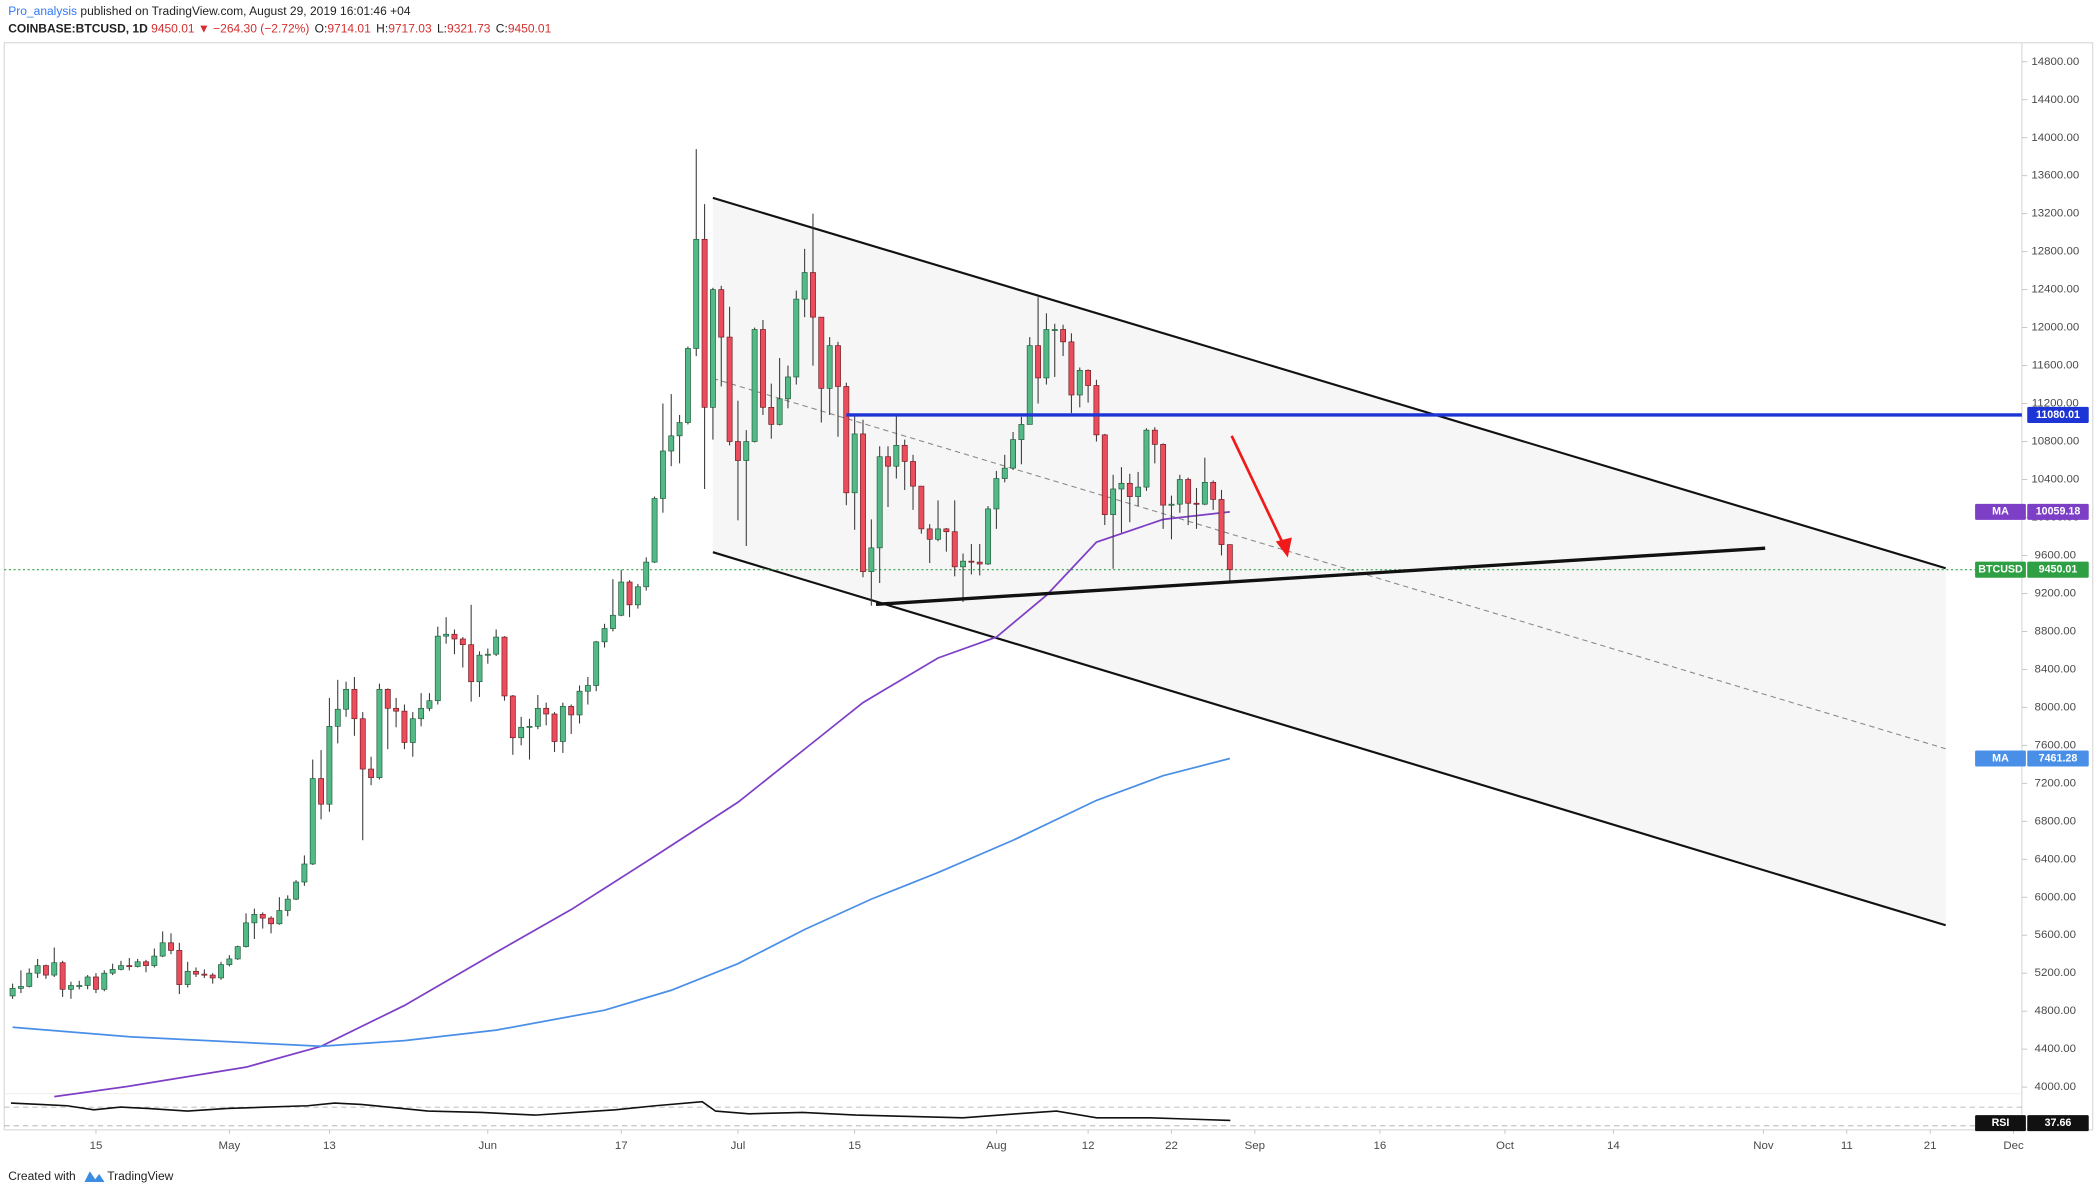  What do you see at coordinates (2055, 480) in the screenshot?
I see `y-tick-label: 10400.00` at bounding box center [2055, 480].